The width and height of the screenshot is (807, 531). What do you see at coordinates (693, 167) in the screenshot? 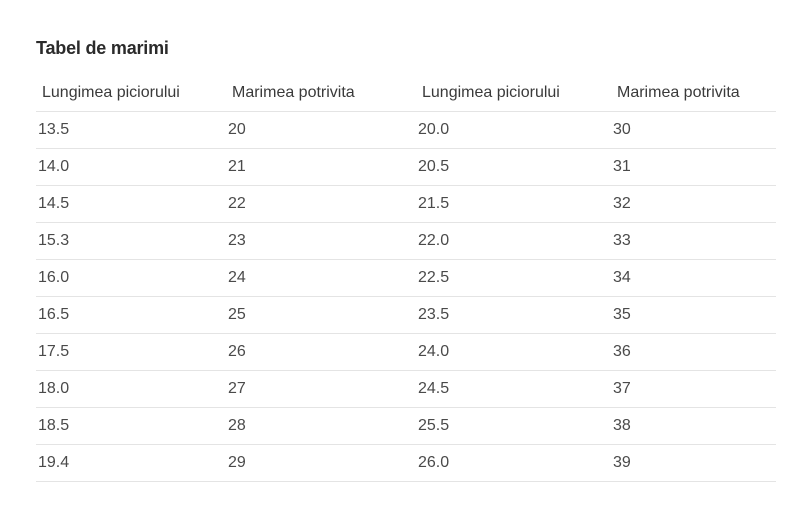
I see `cell-size: 31` at bounding box center [693, 167].